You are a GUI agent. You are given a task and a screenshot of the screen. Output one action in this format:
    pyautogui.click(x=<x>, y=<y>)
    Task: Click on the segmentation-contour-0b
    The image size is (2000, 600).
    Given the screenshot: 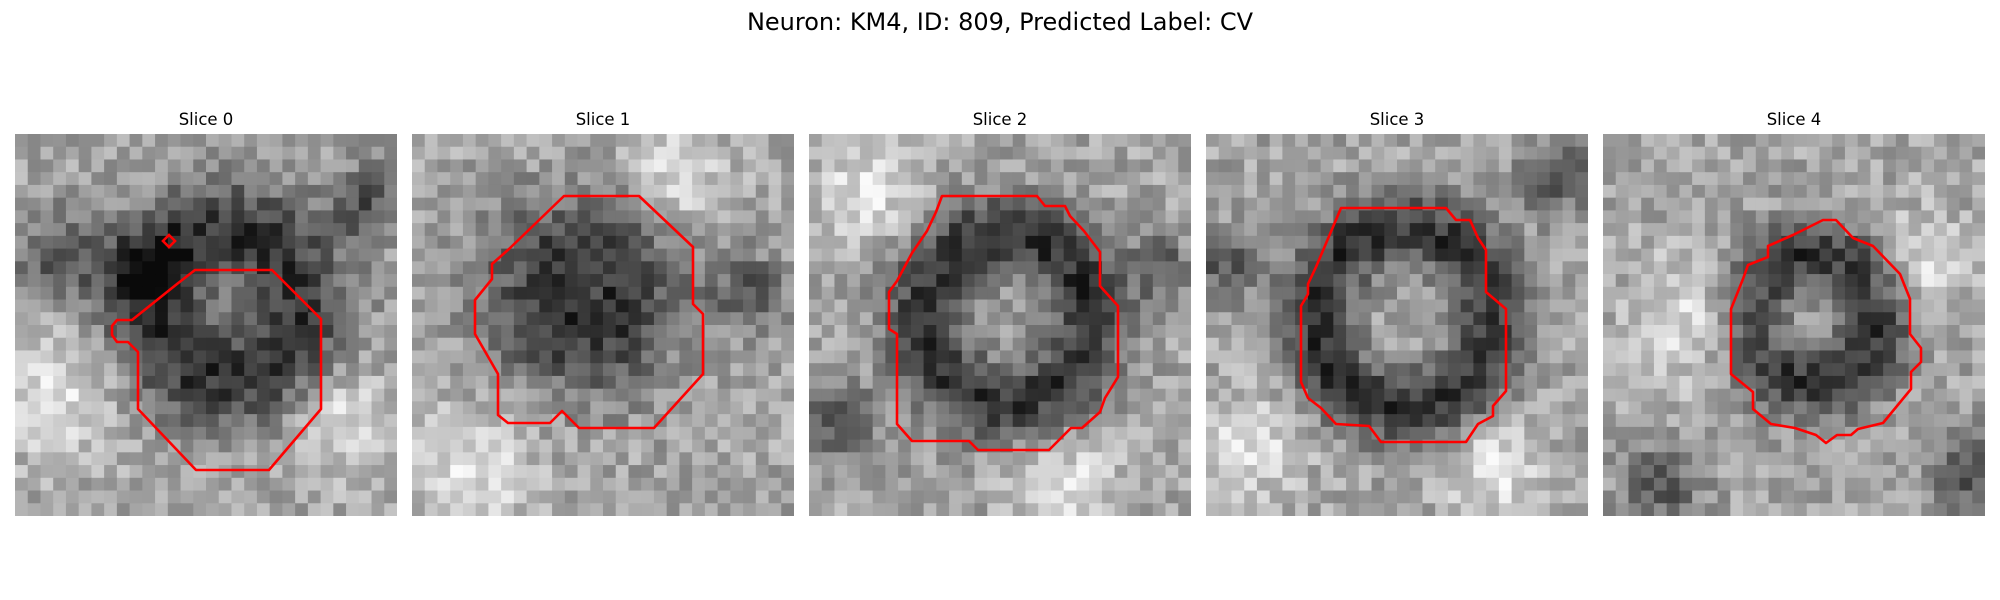 What is the action you would take?
    pyautogui.click(x=169, y=241)
    